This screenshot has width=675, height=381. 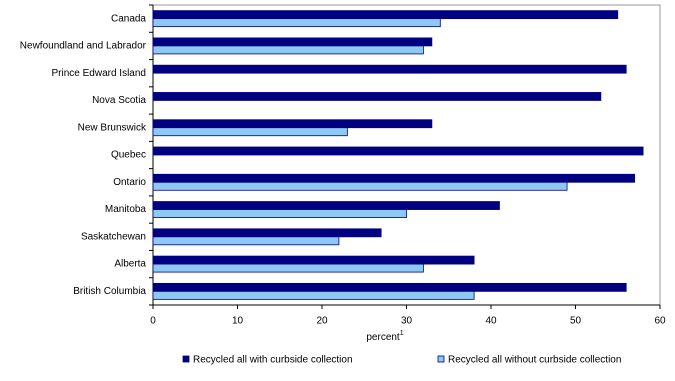 I want to click on x-axis-label-text: percent, so click(x=383, y=337).